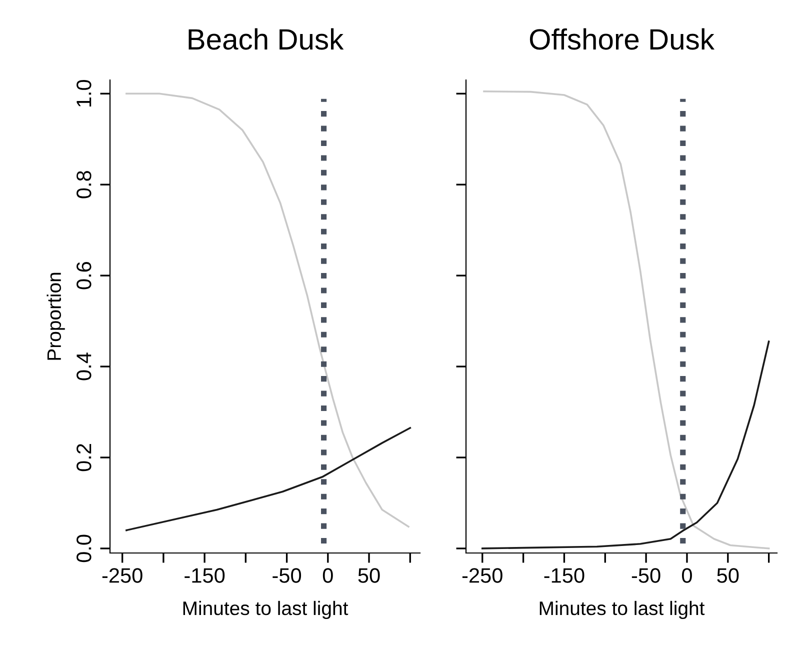 The height and width of the screenshot is (668, 785). I want to click on y-tick-label: 0.4, so click(84, 366).